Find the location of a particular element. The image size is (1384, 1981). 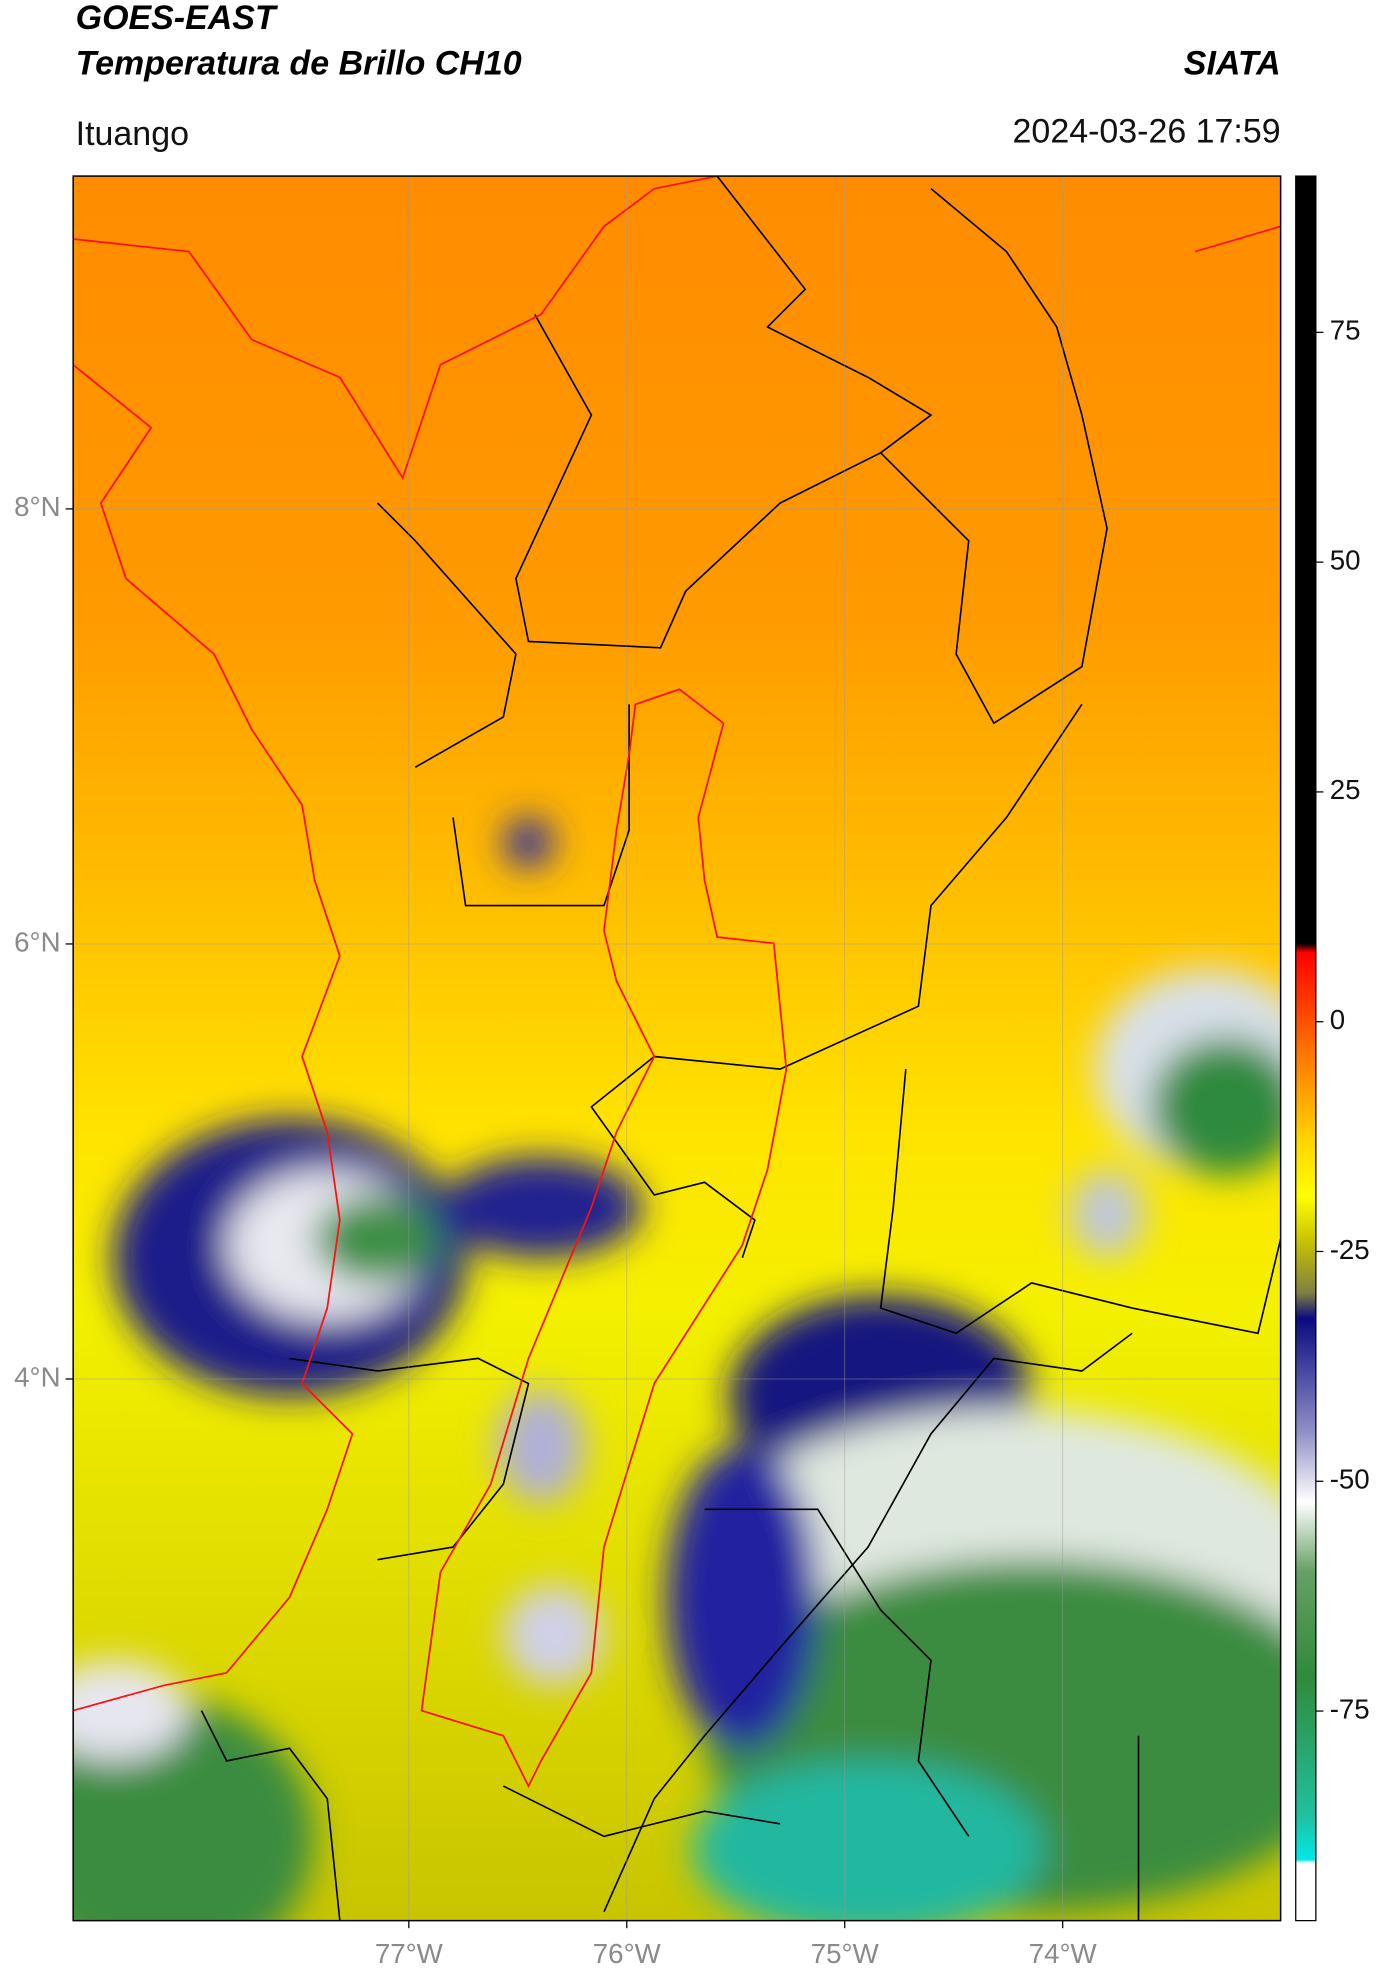

colorbar-tick-label: 75 is located at coordinates (1345, 330).